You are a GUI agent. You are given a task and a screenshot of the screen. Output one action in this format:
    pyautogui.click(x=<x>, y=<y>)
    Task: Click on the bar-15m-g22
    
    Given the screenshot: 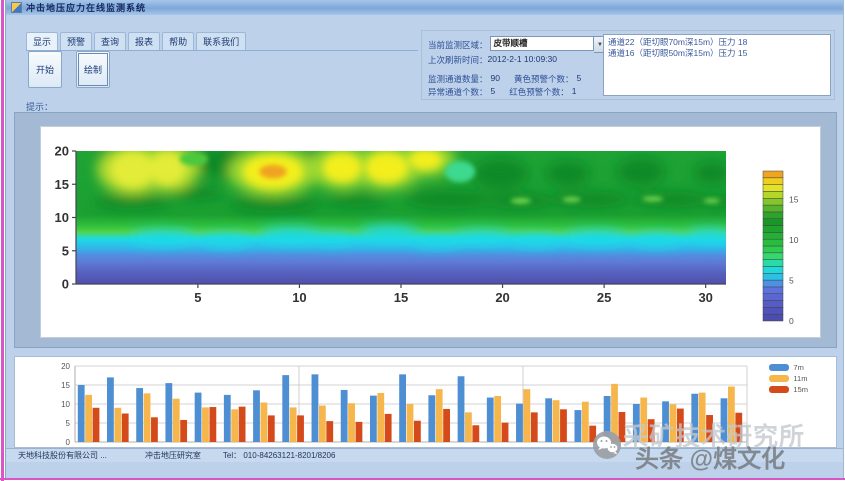 What is the action you would take?
    pyautogui.click(x=709, y=428)
    